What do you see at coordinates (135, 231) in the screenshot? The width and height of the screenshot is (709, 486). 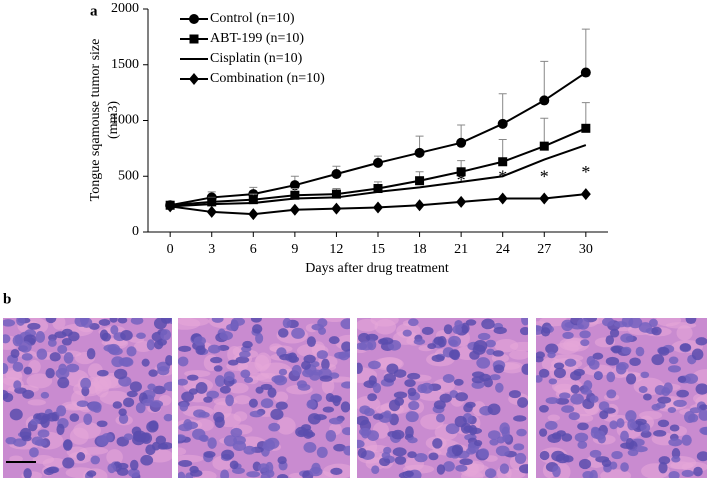 I see `y-tick-label: 0` at bounding box center [135, 231].